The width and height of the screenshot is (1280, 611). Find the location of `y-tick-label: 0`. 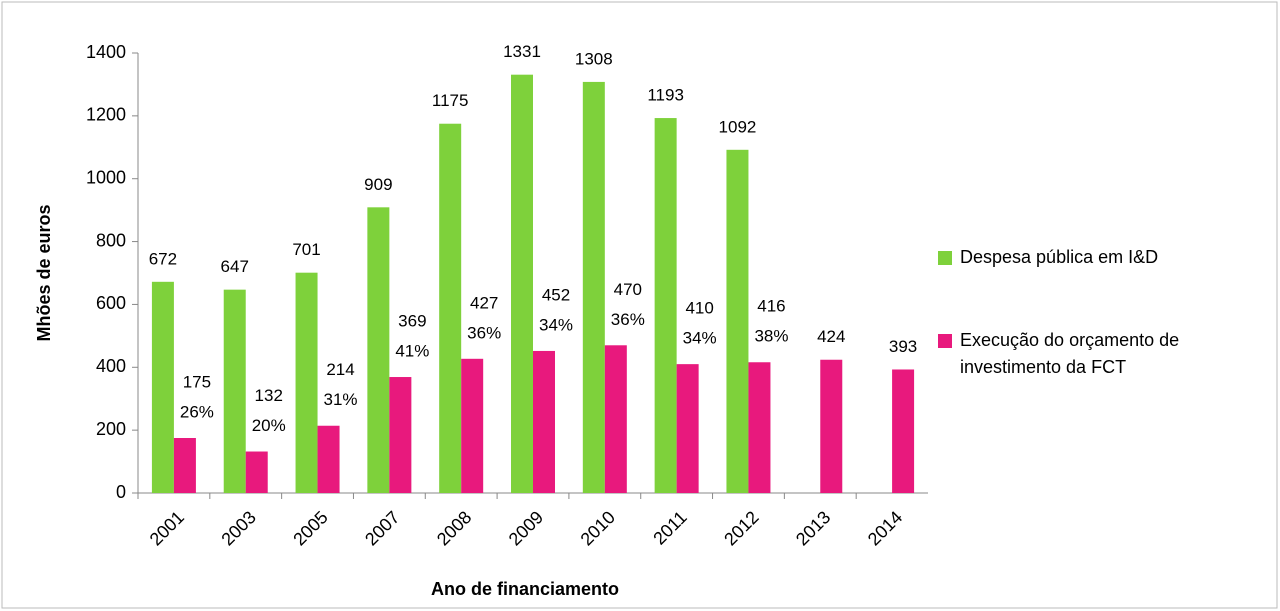

y-tick-label: 0 is located at coordinates (121, 492).